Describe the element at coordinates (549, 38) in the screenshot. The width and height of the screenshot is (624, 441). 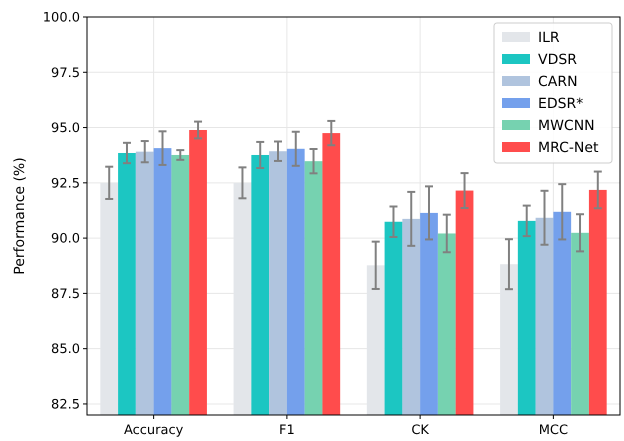
I see `legend-label: ILR` at that location.